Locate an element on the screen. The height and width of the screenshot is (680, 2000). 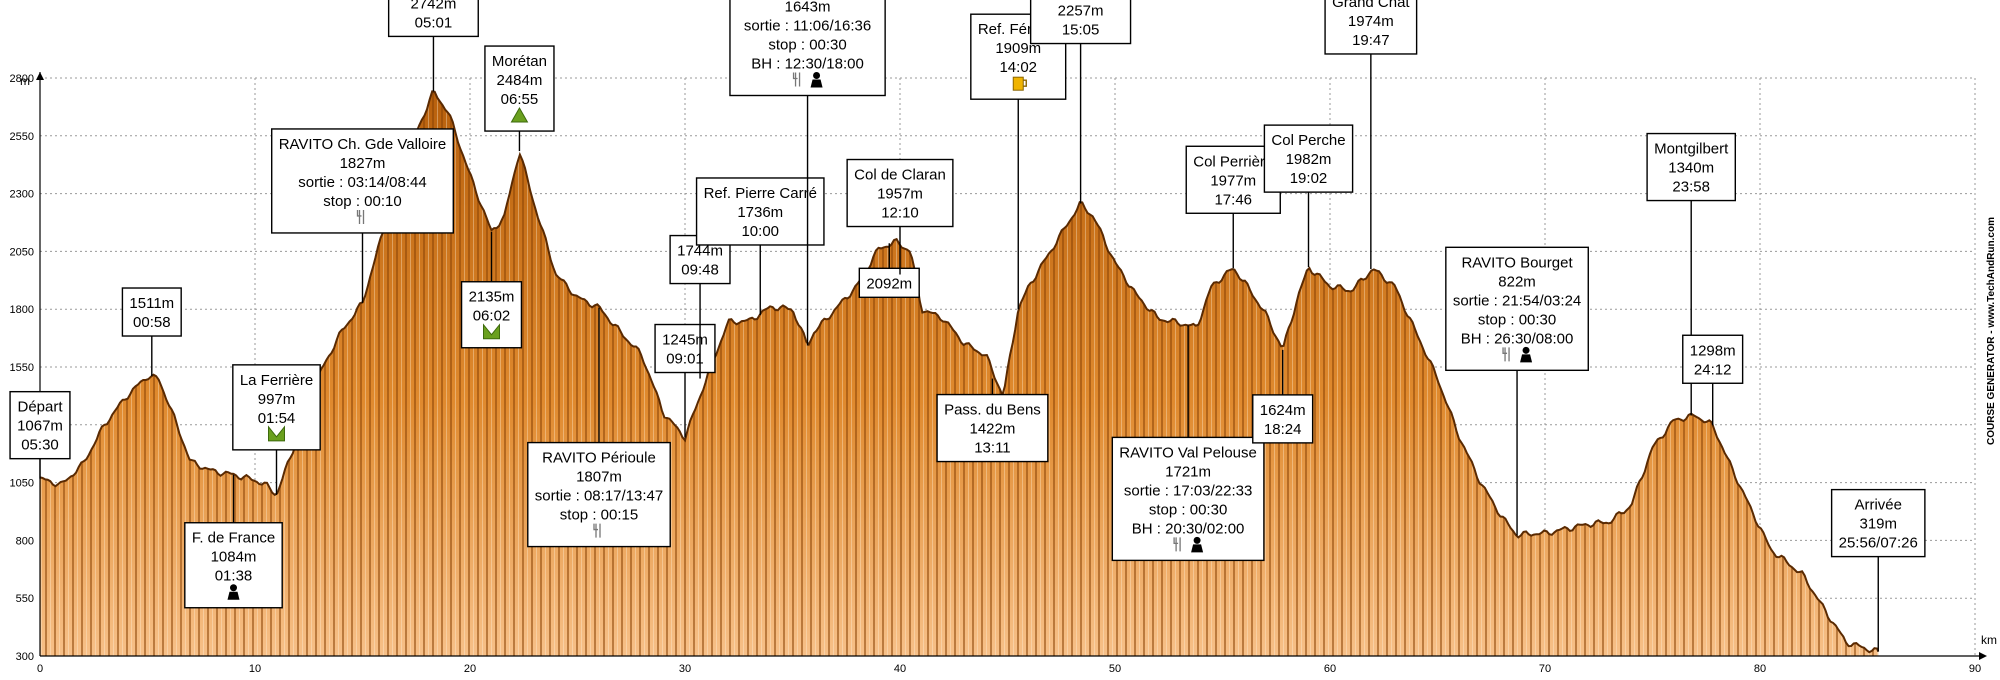
waypoint-label-line: 06:55 is located at coordinates (520, 99).